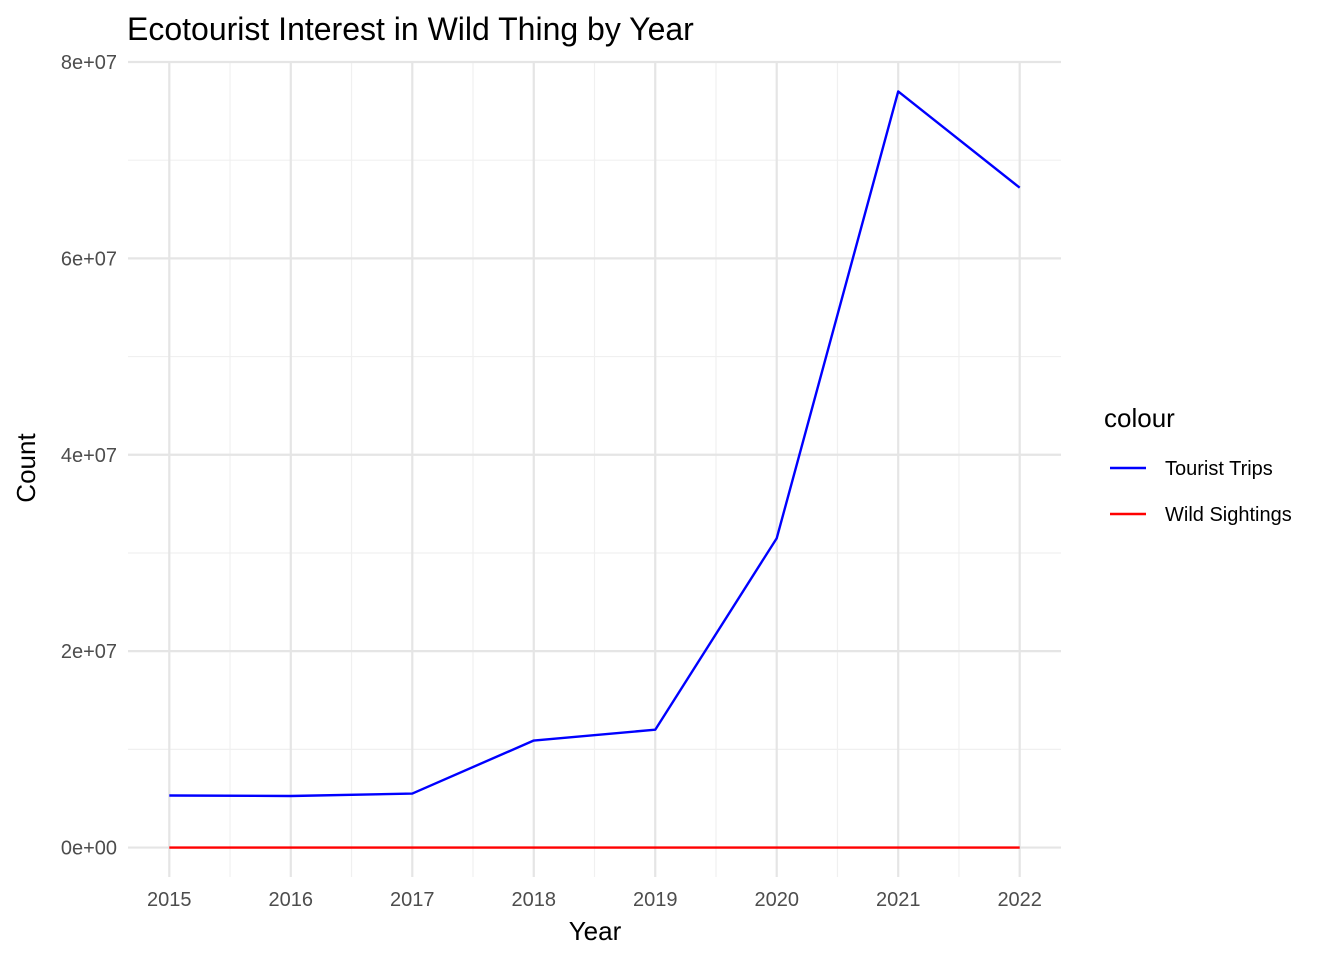 The image size is (1344, 965). What do you see at coordinates (1019, 900) in the screenshot?
I see `x-tick-label: 2022` at bounding box center [1019, 900].